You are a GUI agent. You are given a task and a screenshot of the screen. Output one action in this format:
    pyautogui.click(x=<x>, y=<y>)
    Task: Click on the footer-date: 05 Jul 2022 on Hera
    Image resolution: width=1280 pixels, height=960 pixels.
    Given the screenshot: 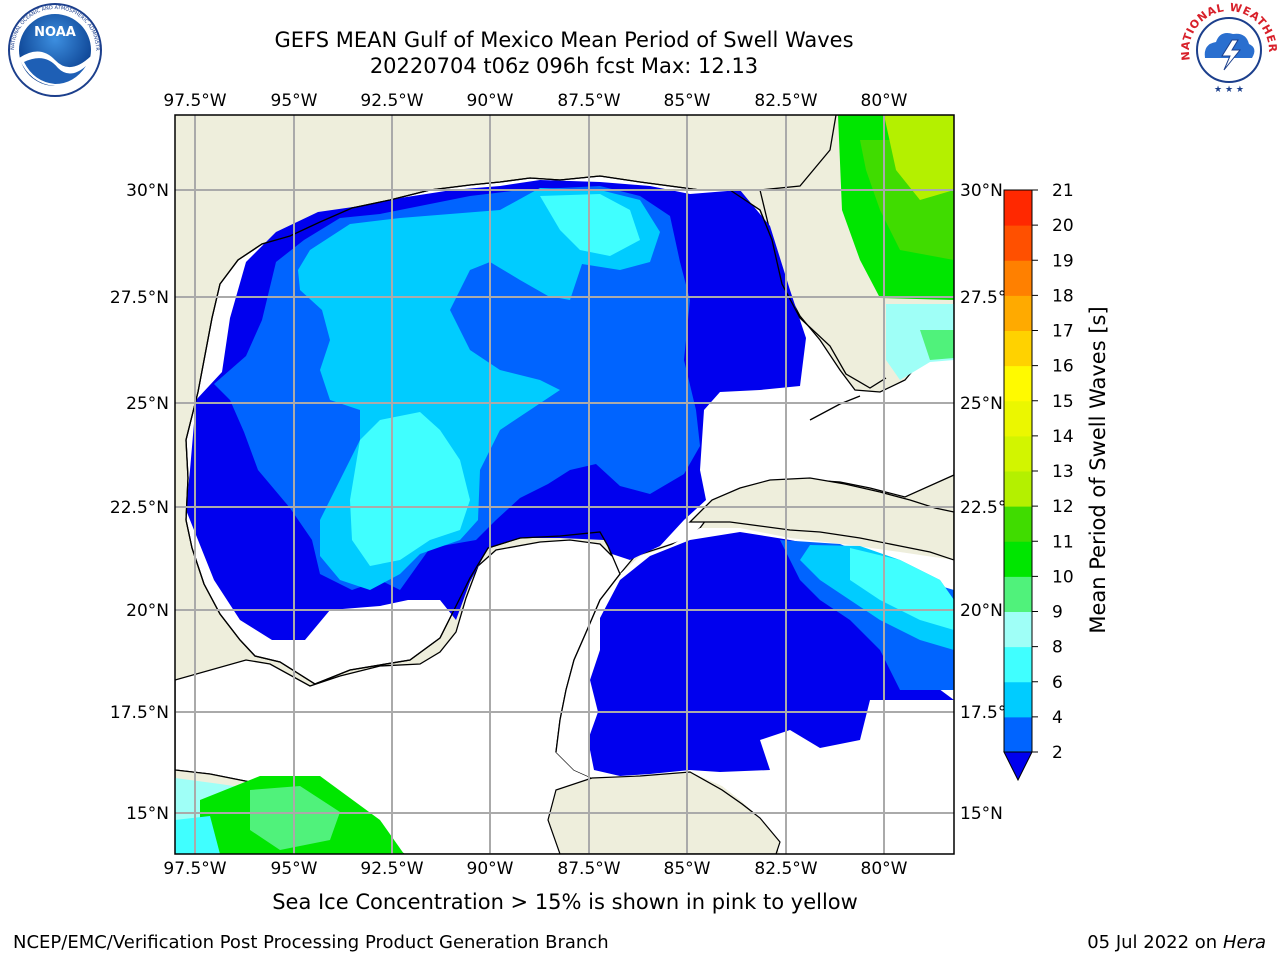 What is the action you would take?
    pyautogui.click(x=1176, y=942)
    